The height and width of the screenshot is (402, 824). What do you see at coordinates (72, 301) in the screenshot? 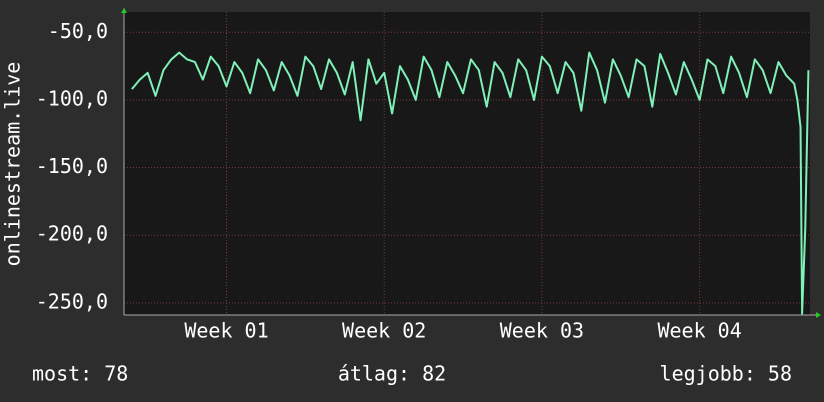
I see `y-tick-label: -250,0` at bounding box center [72, 301].